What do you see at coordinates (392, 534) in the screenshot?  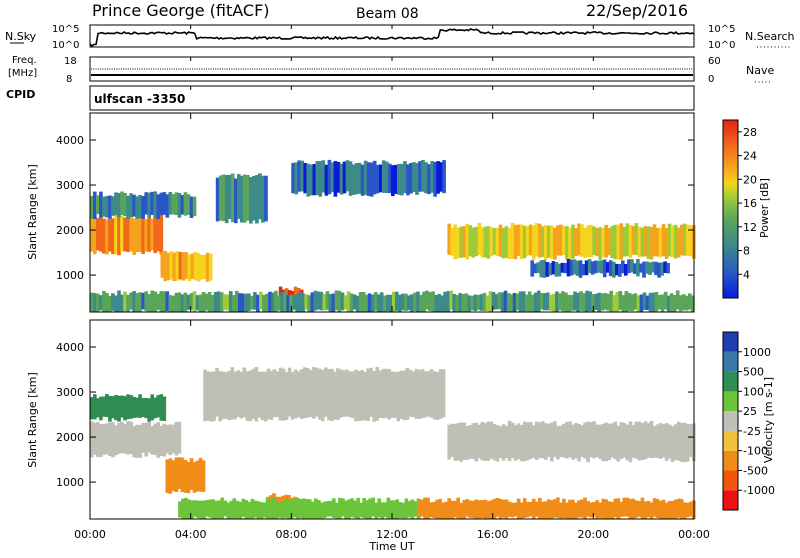 I see `x-tick-label: 12:00` at bounding box center [392, 534].